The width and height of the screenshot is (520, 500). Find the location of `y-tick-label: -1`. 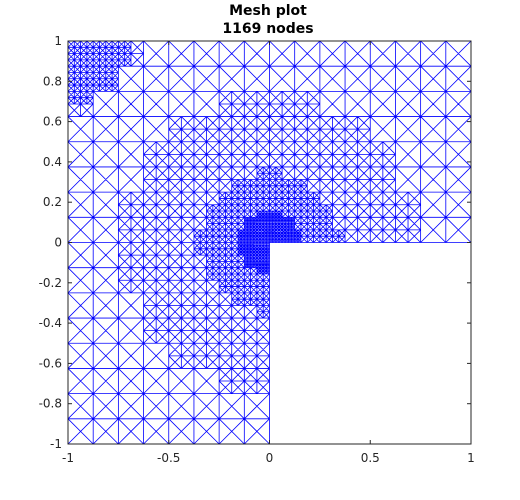

y-tick-label: -1 is located at coordinates (56, 444).